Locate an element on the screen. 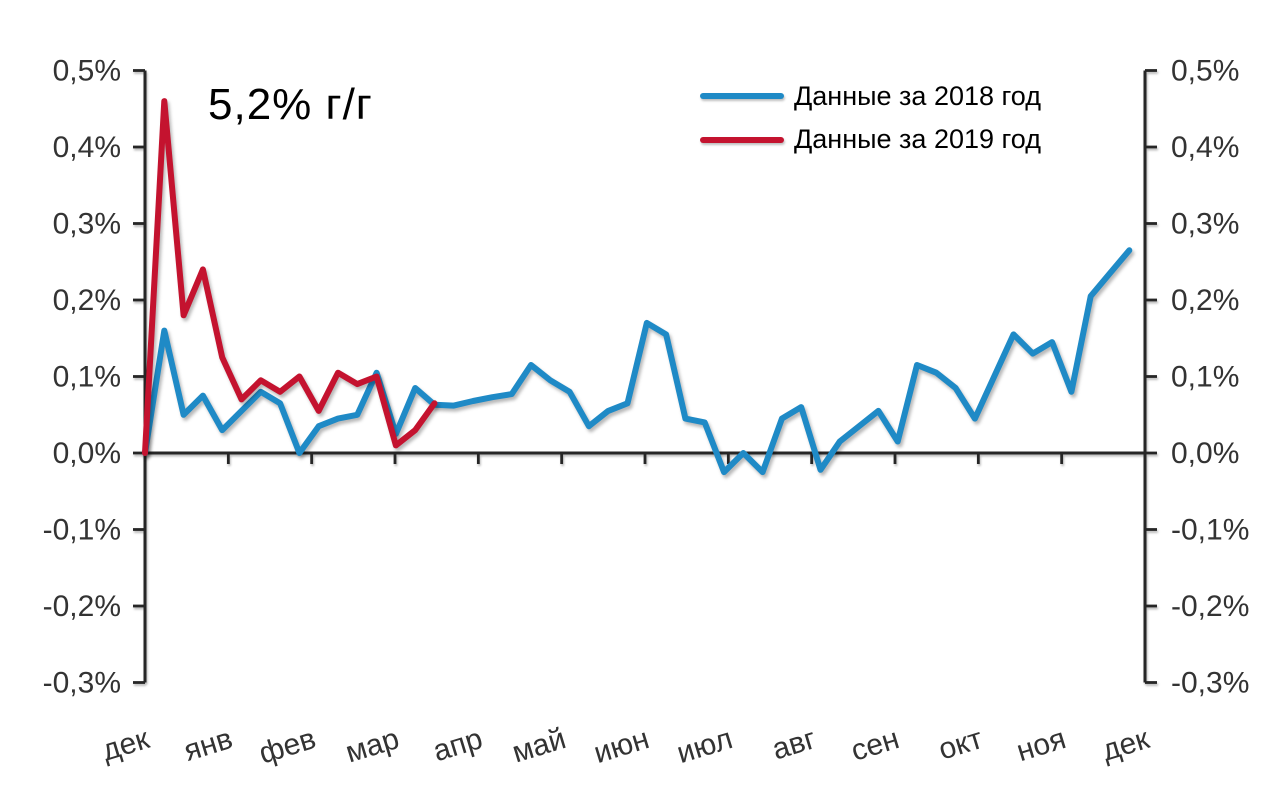  y-axis-label-left: 0,2% is located at coordinates (87, 300).